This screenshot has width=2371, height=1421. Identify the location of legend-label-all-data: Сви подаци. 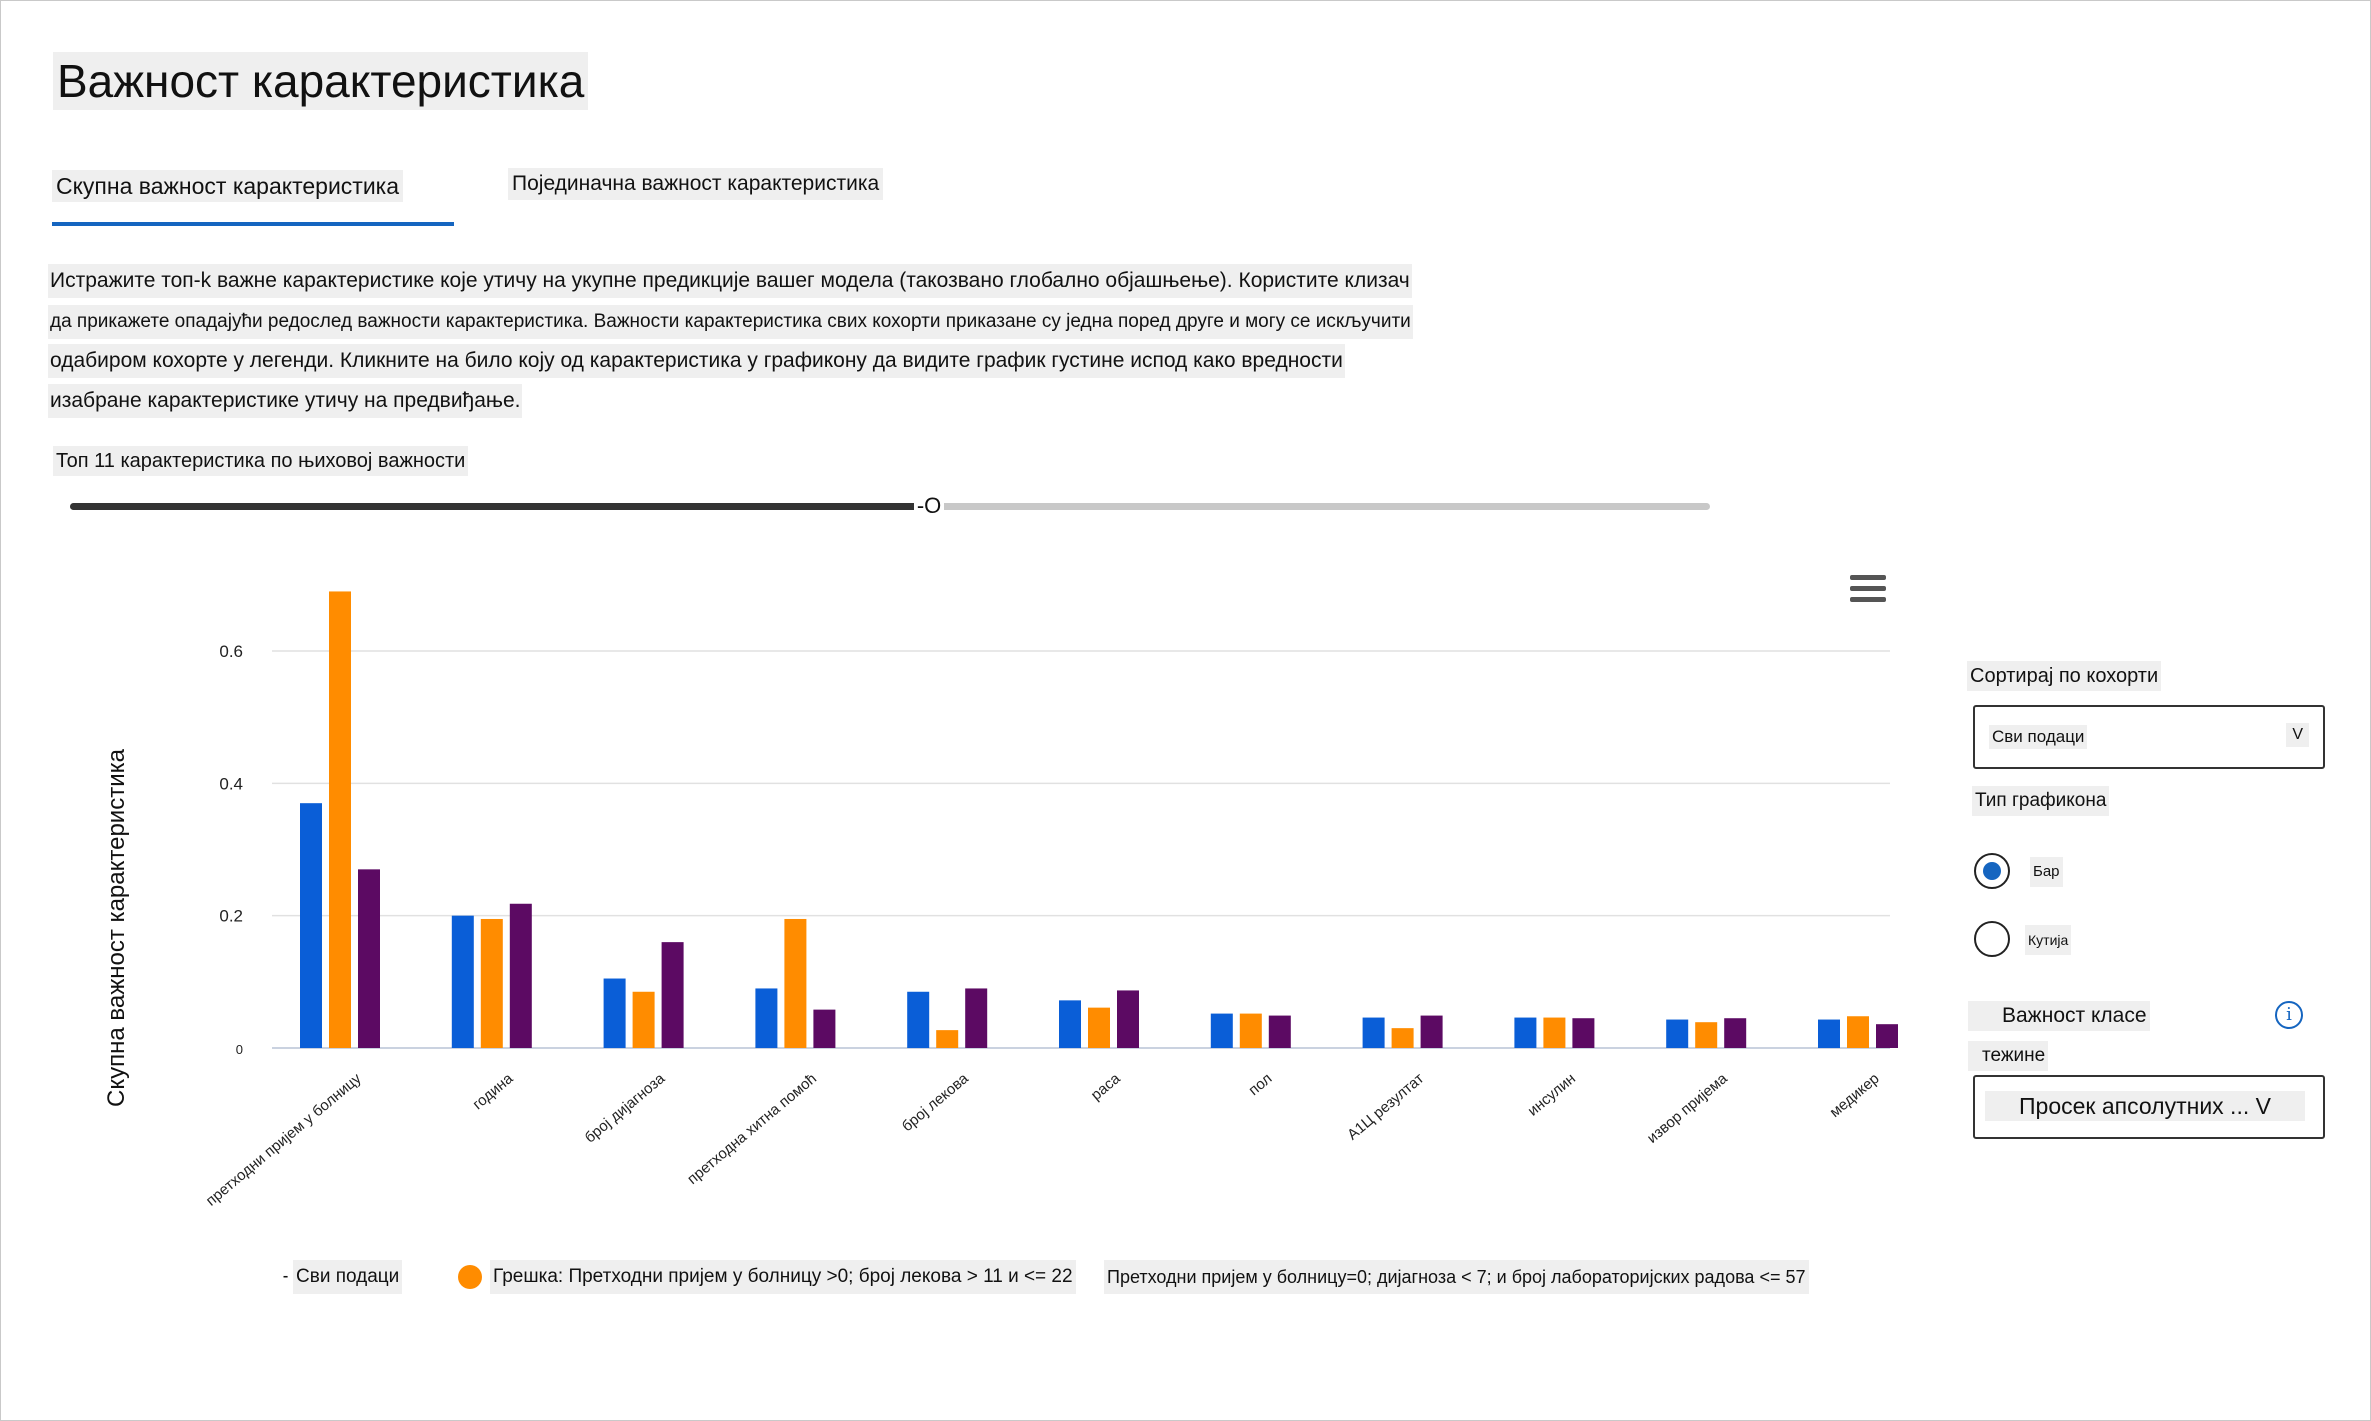
(348, 1277).